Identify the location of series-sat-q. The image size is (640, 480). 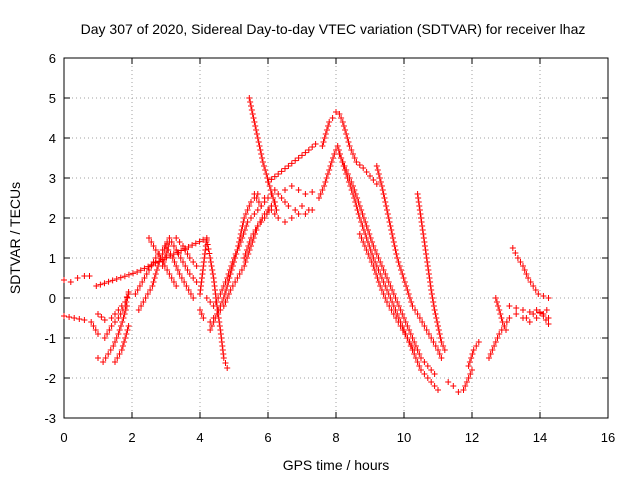
(292, 163).